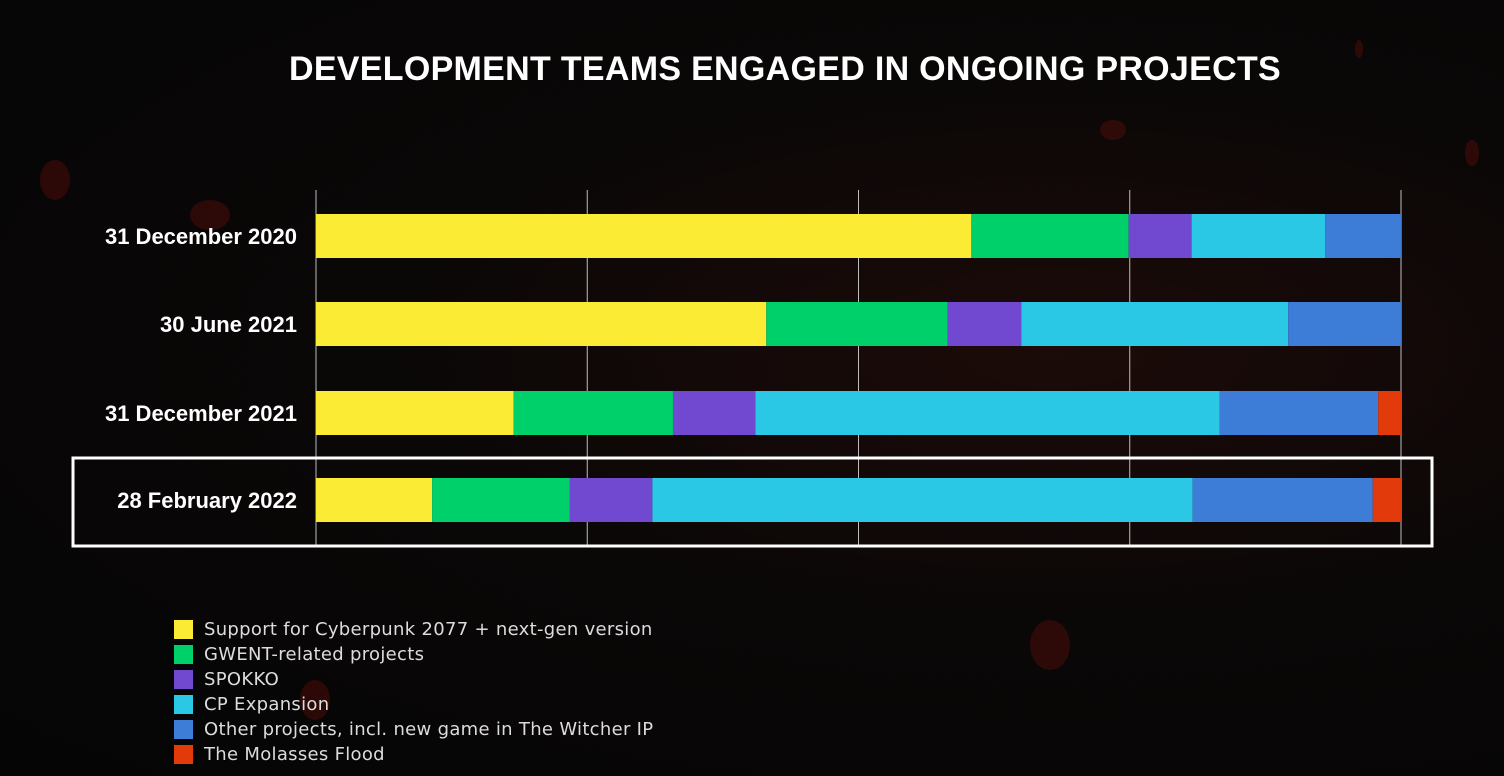 This screenshot has width=1504, height=776. What do you see at coordinates (267, 704) in the screenshot?
I see `legend-label: CP Expansion` at bounding box center [267, 704].